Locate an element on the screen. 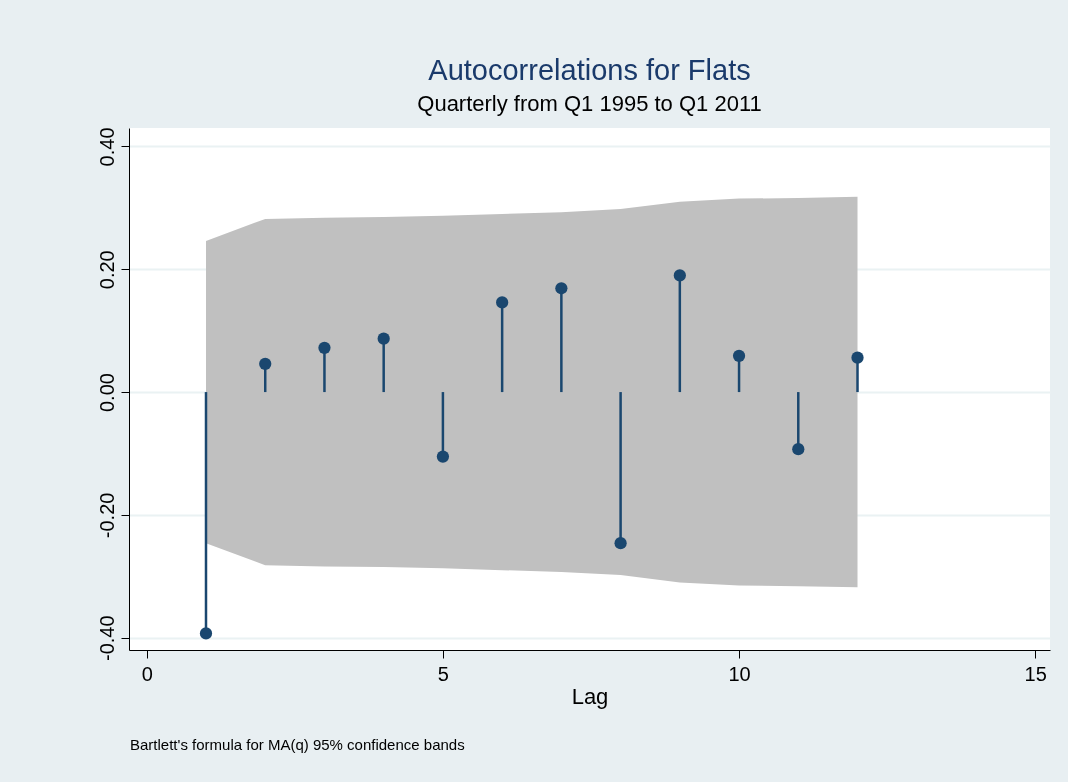  y-tick-label: 0.40 is located at coordinates (106, 147).